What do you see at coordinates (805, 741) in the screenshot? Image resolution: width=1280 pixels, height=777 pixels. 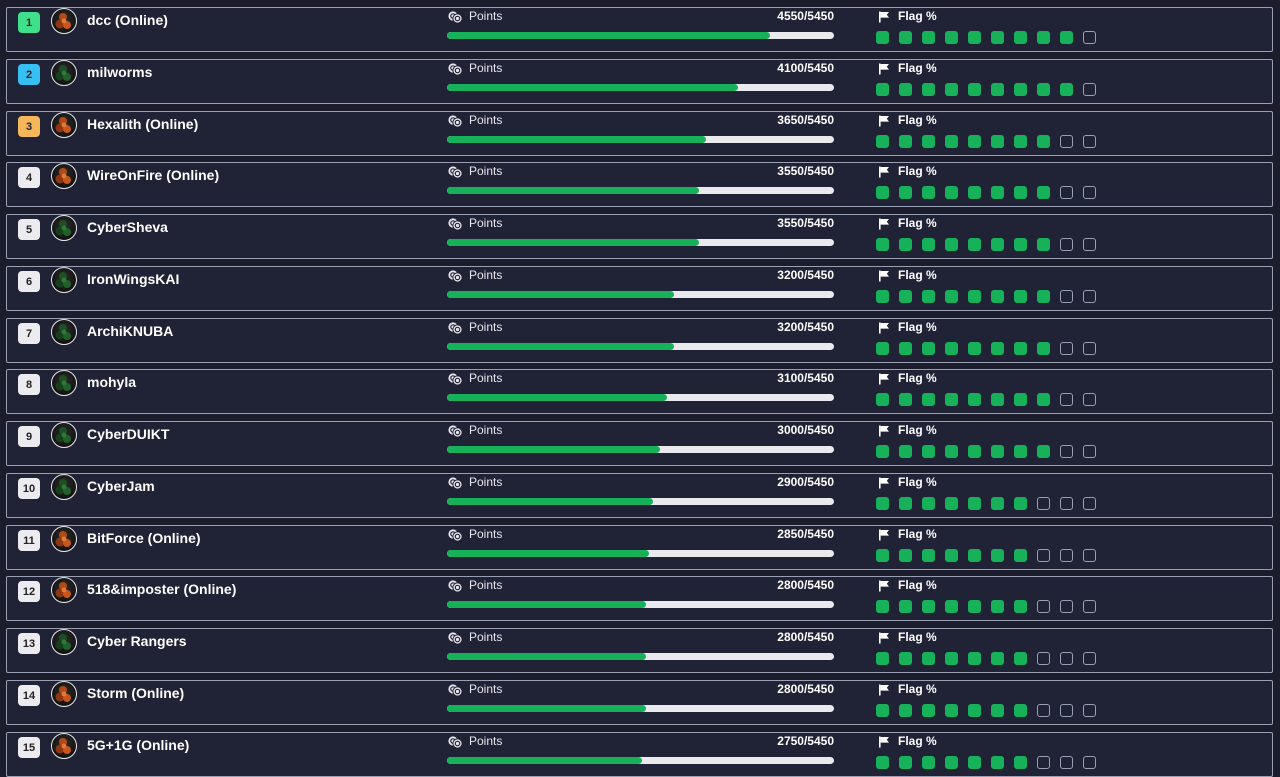 I see `points-value: 2750/5450` at bounding box center [805, 741].